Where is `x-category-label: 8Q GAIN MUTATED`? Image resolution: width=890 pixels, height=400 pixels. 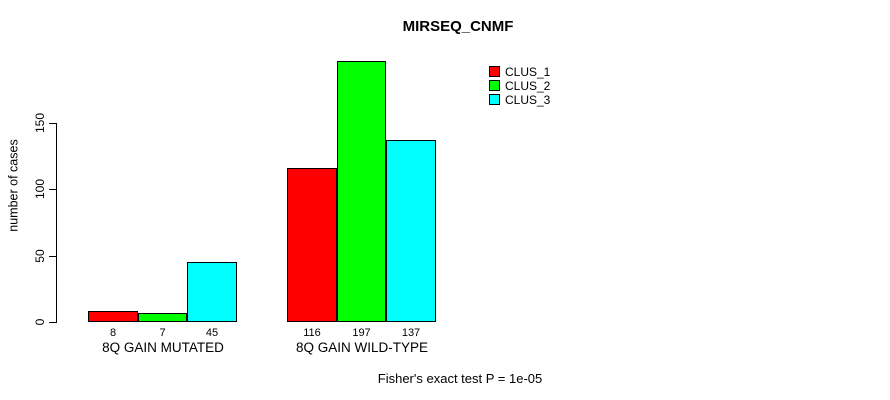
x-category-label: 8Q GAIN MUTATED is located at coordinates (163, 347).